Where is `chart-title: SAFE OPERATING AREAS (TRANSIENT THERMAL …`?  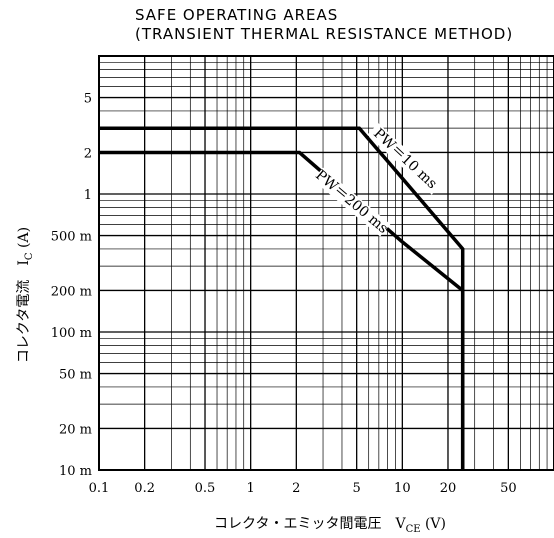 chart-title: SAFE OPERATING AREAS (TRANSIENT THERMAL … is located at coordinates (324, 24).